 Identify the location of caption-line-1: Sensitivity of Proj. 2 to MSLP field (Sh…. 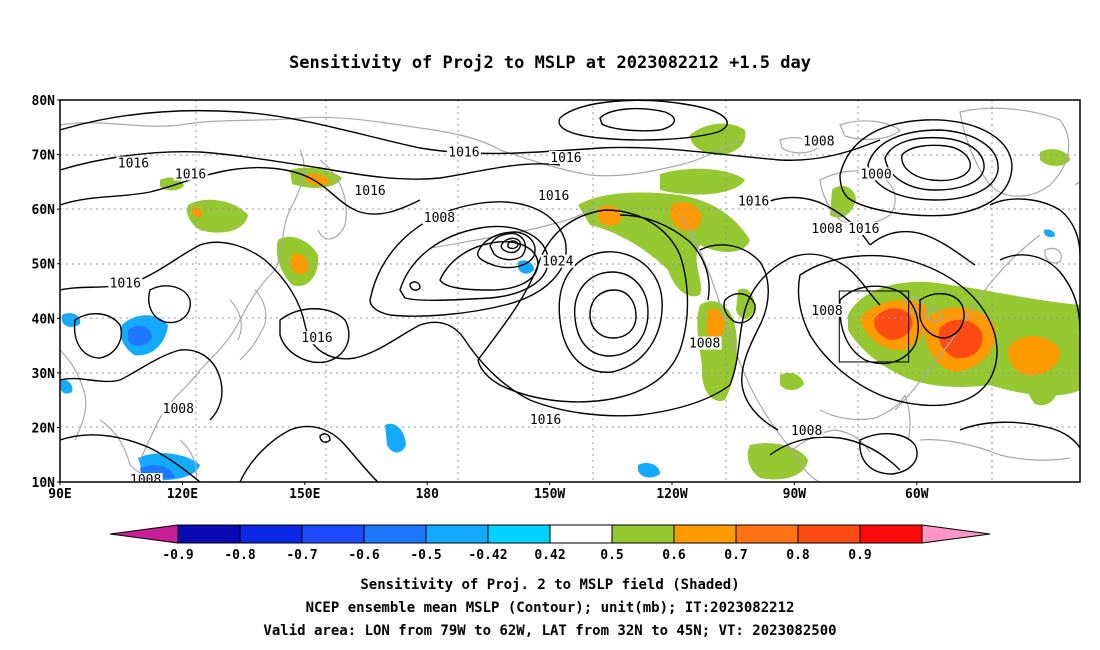
(549, 585).